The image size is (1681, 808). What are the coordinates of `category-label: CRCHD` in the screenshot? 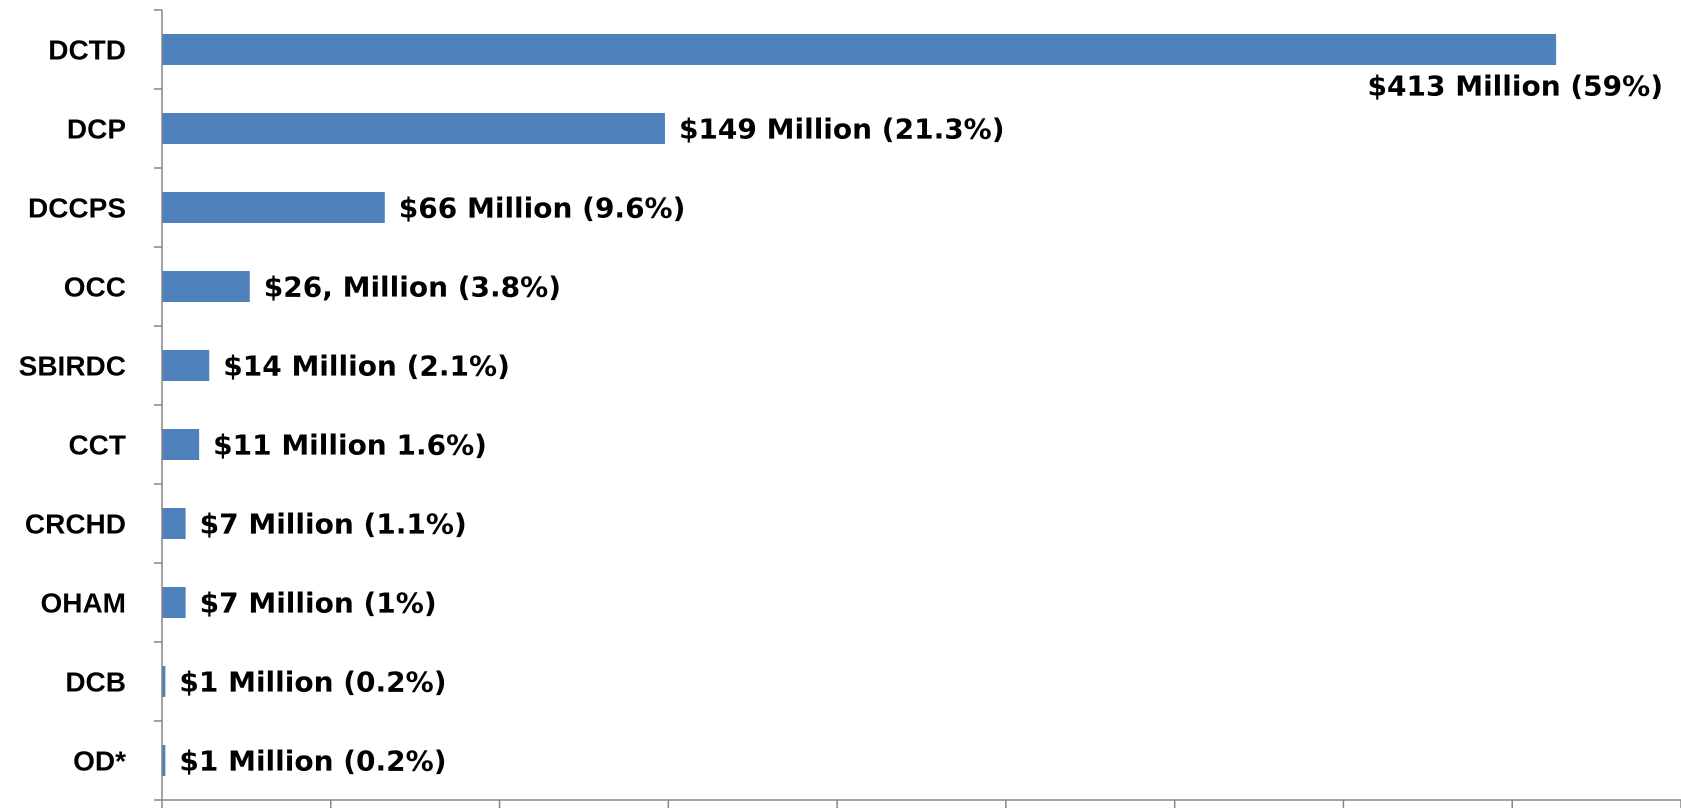 It's located at (75, 524).